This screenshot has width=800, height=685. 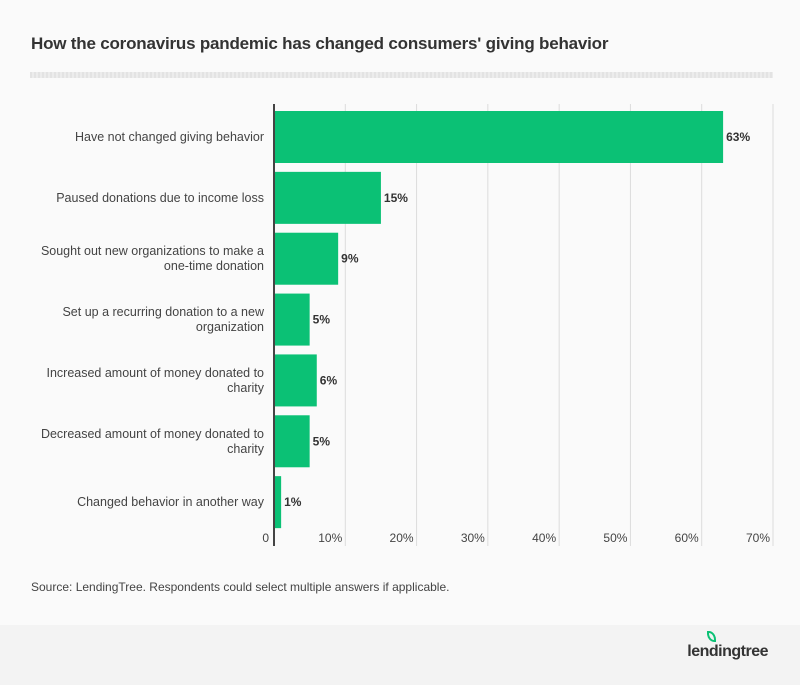 I want to click on category-label: Set up a recurring donation to a new, so click(x=163, y=312).